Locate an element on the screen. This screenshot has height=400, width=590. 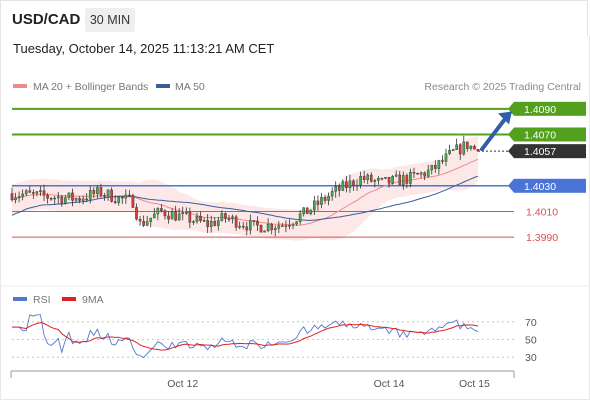
level-label-1.3990: 1.3990 is located at coordinates (542, 238).